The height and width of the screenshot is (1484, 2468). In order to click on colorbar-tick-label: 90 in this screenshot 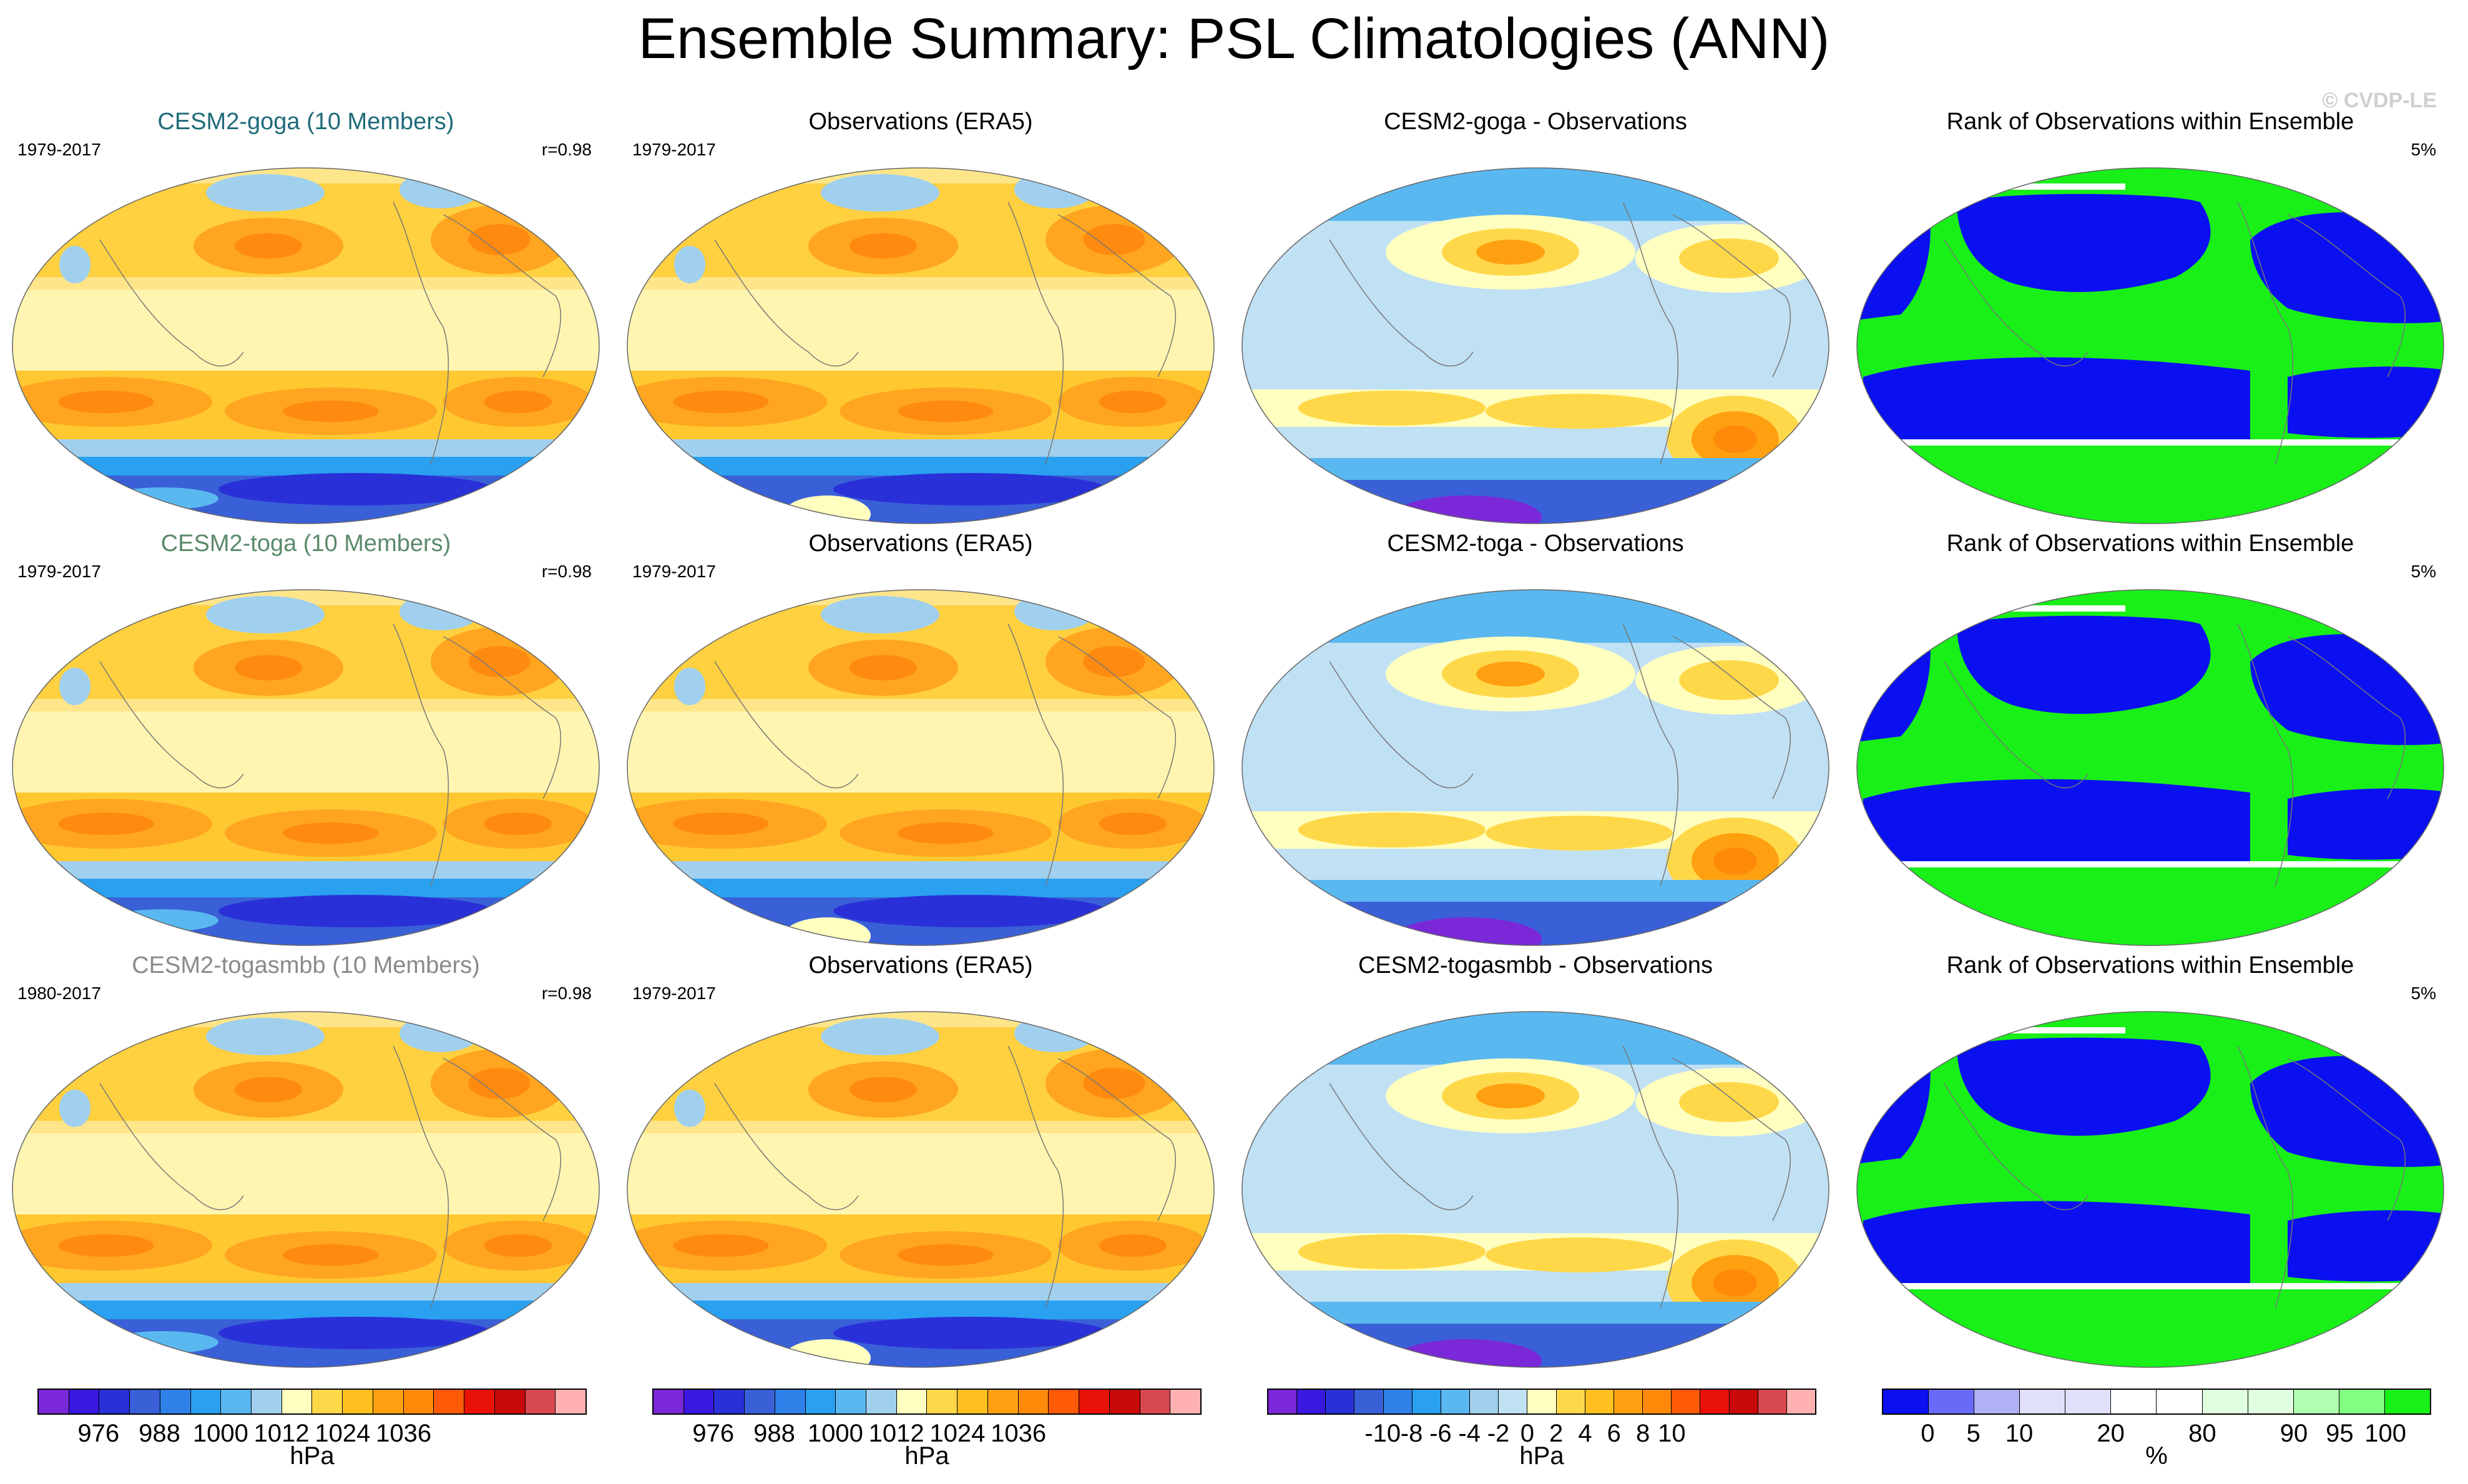, I will do `click(2293, 1433)`.